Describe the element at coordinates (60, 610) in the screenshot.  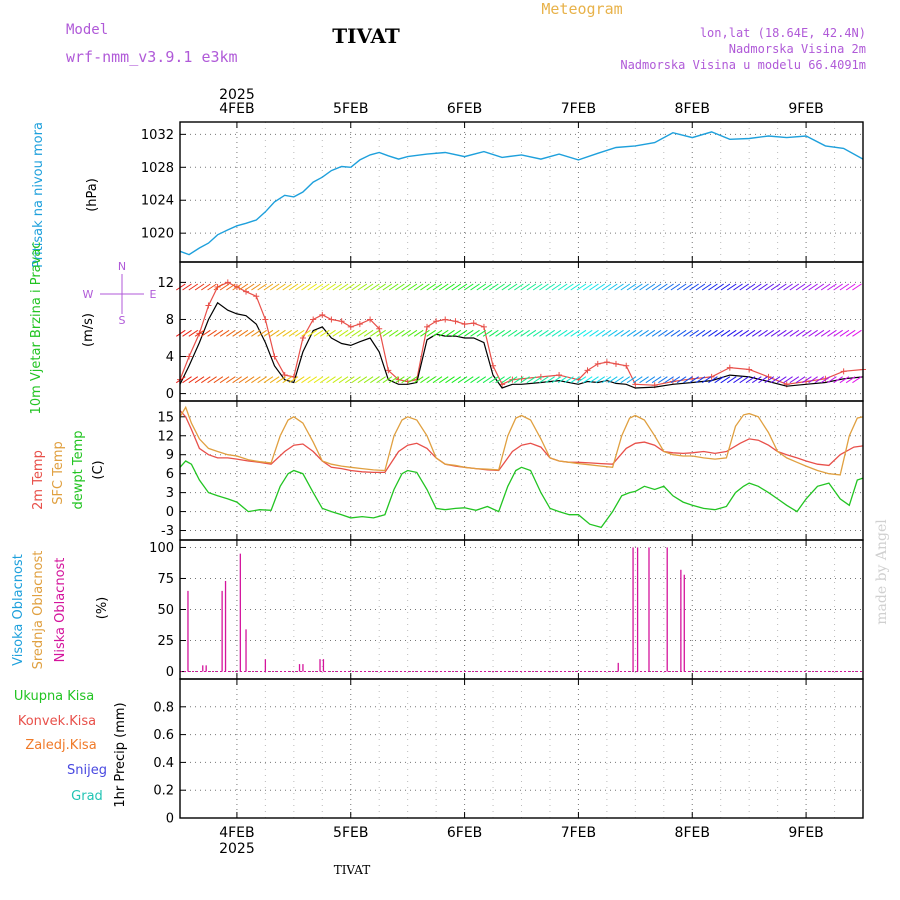
I see `low-cloud-title: Niska Oblacnost` at that location.